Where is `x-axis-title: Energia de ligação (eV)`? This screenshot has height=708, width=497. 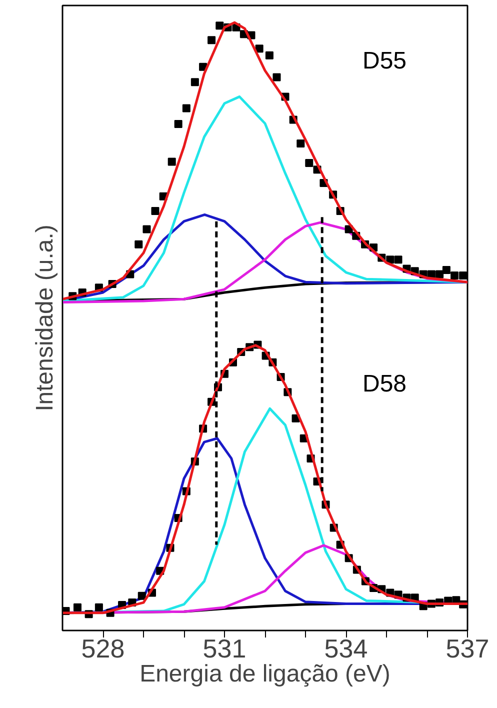 x-axis-title: Energia de ligação (eV) is located at coordinates (265, 674).